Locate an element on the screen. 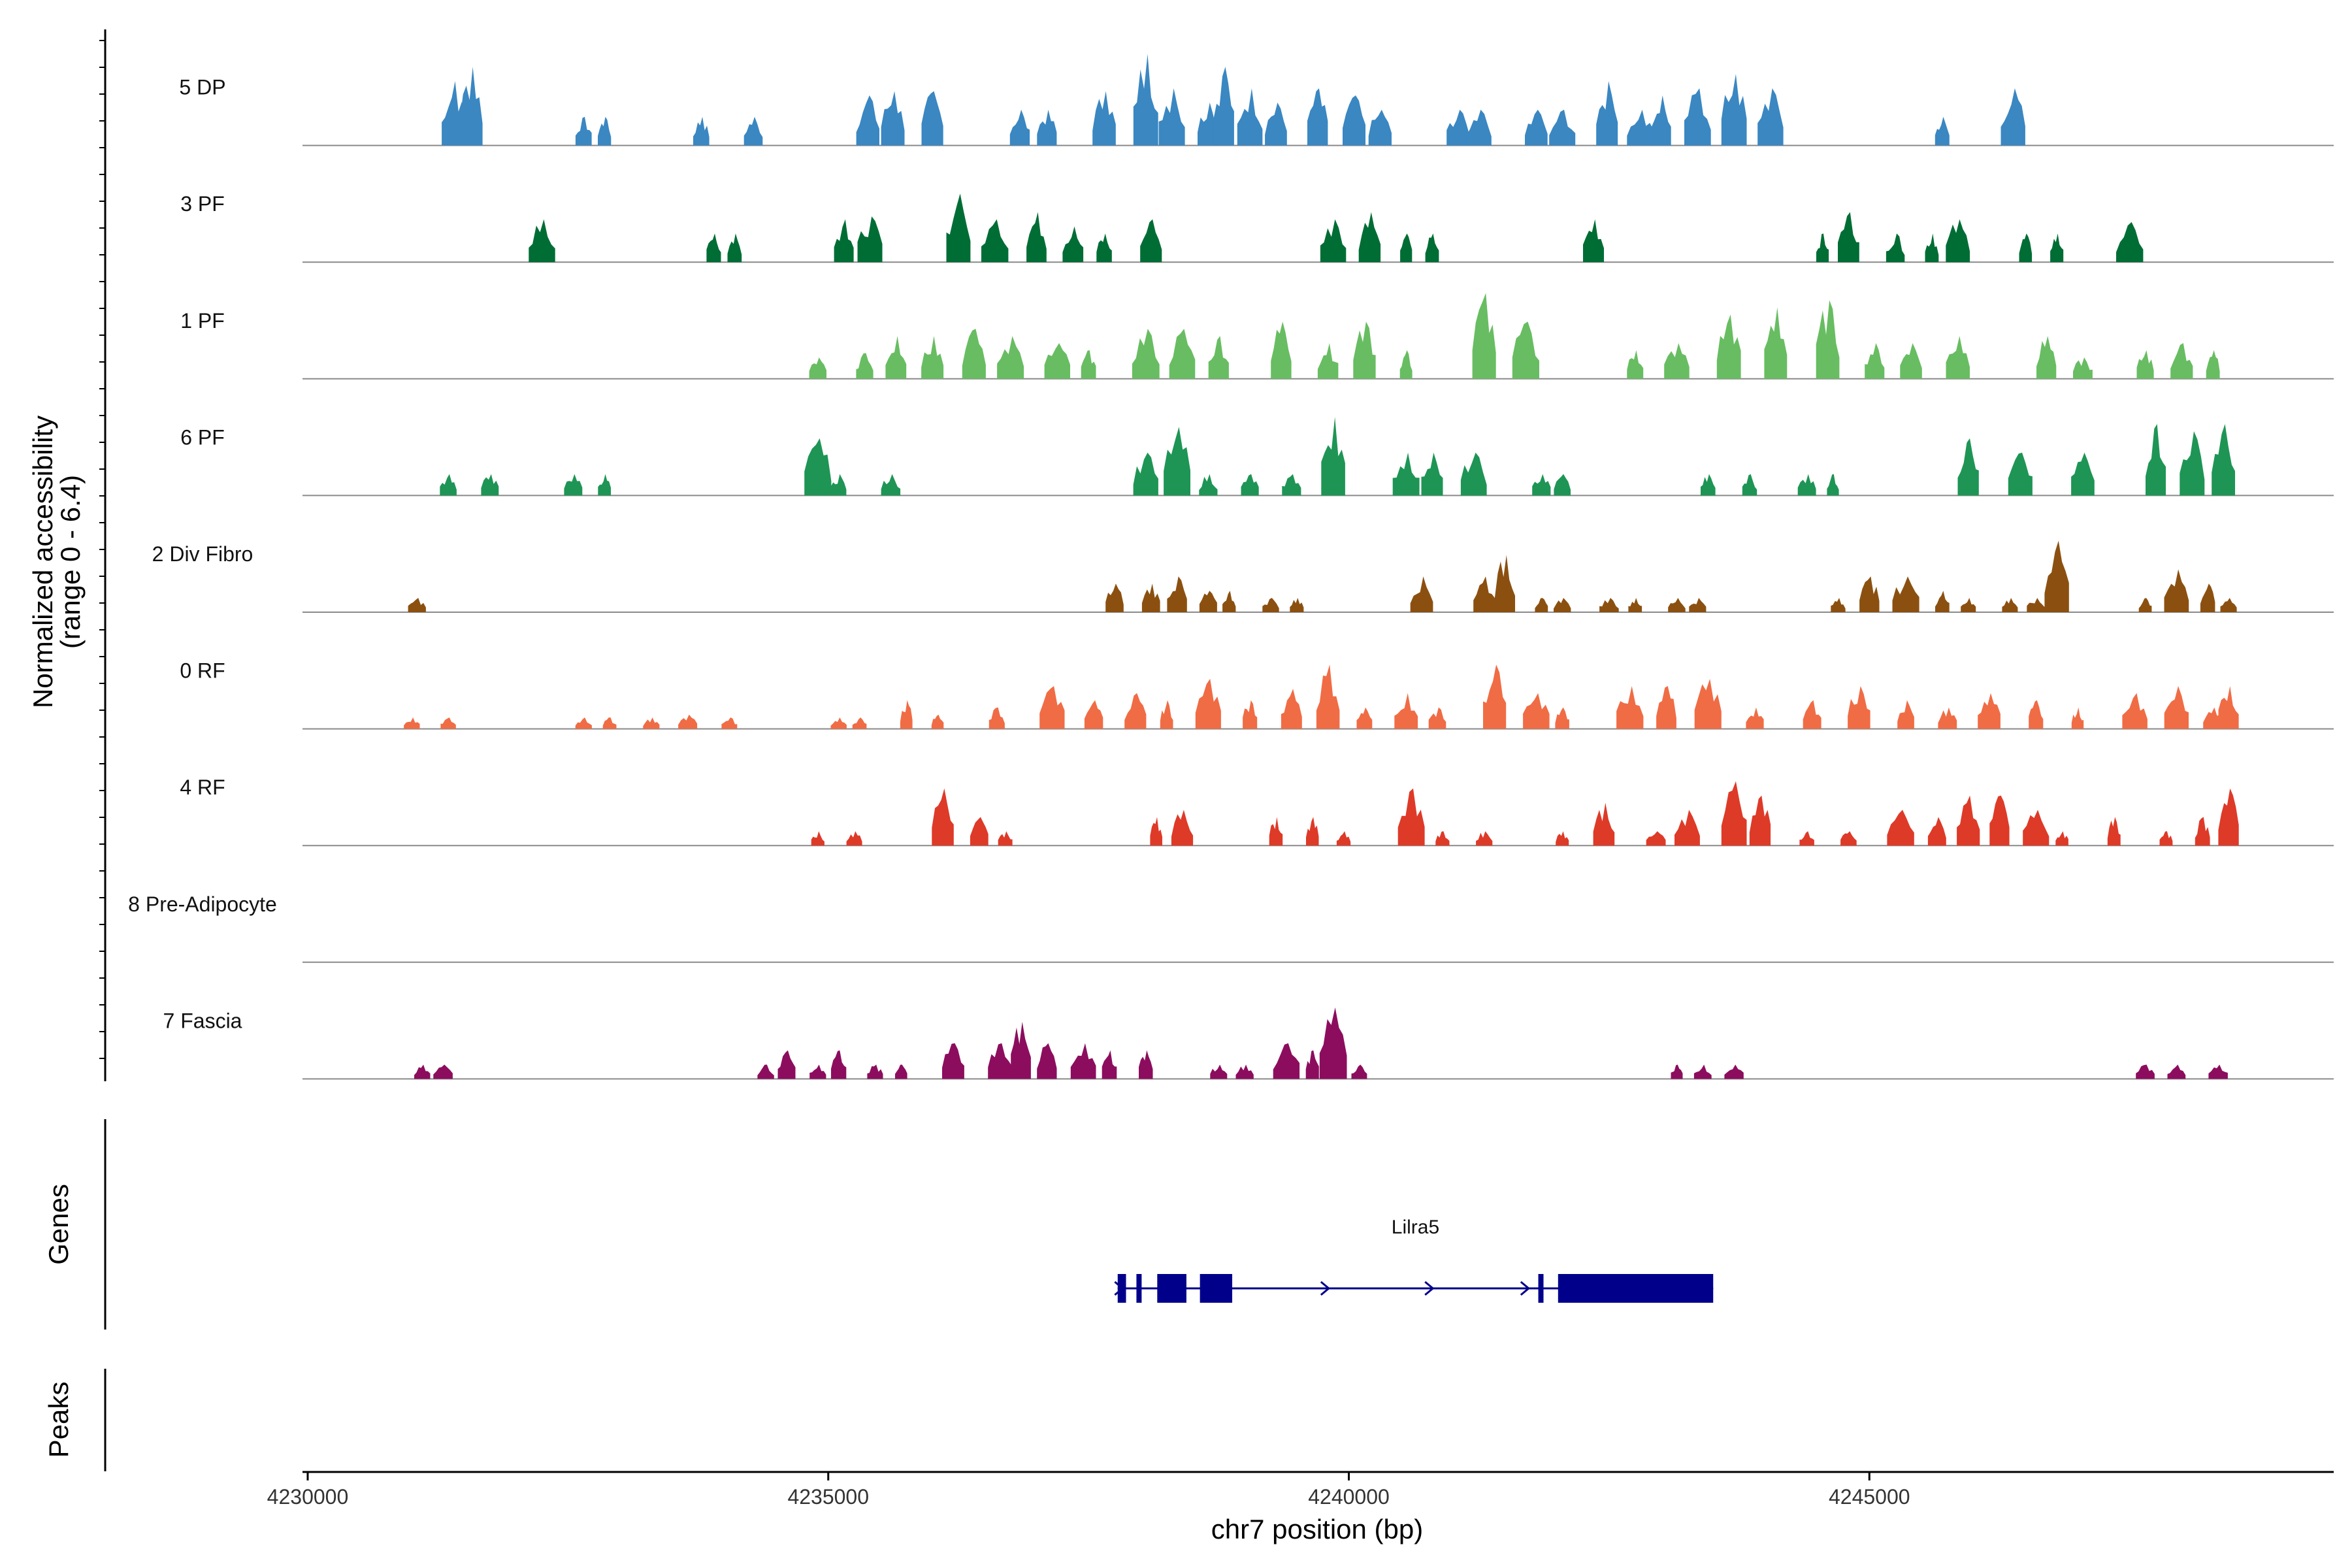 Image resolution: width=2352 pixels, height=1568 pixels. y-axis-title: Normalized accessibility is located at coordinates (42, 562).